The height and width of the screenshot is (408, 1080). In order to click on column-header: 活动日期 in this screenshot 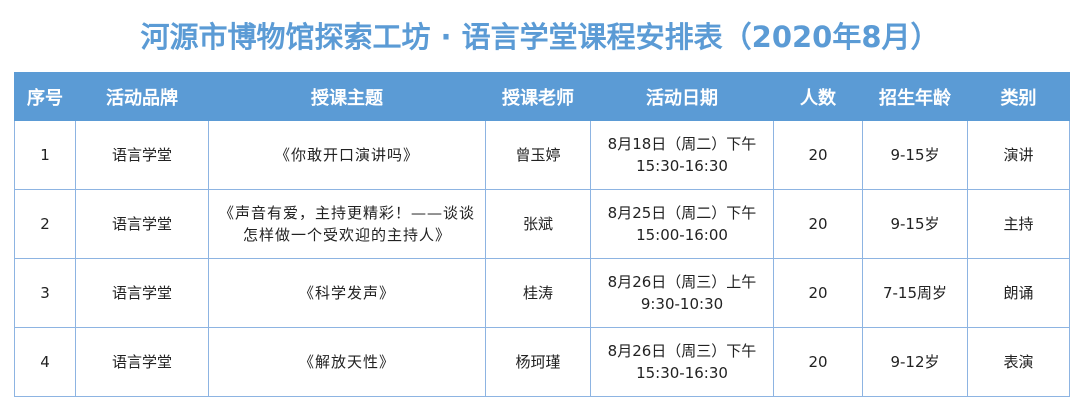, I will do `click(682, 96)`.